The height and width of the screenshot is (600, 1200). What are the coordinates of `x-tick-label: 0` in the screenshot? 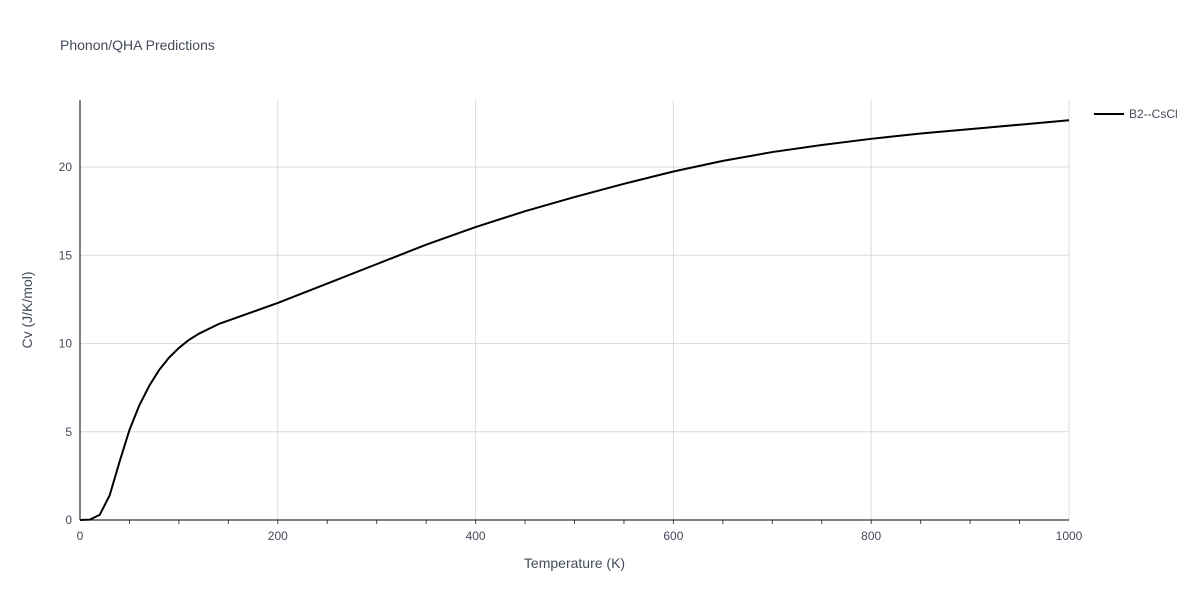 It's located at (80, 536).